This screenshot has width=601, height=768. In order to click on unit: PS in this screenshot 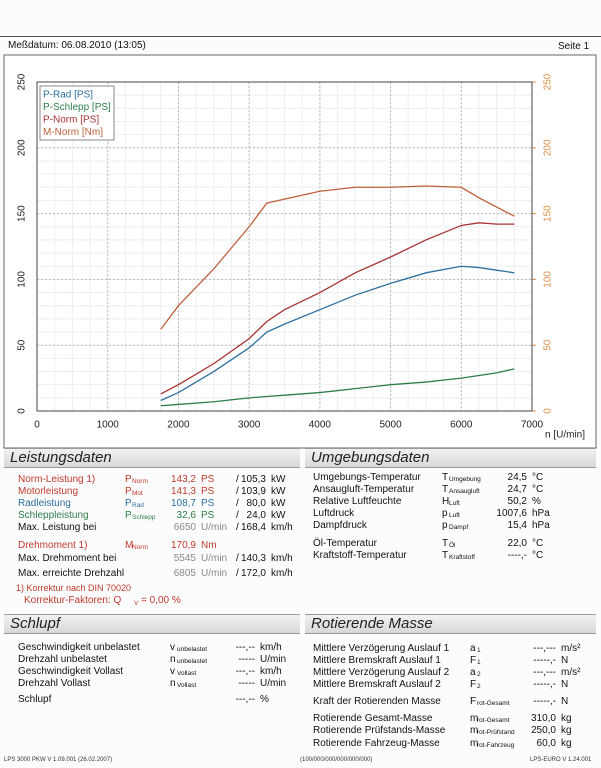, I will do `click(208, 503)`.